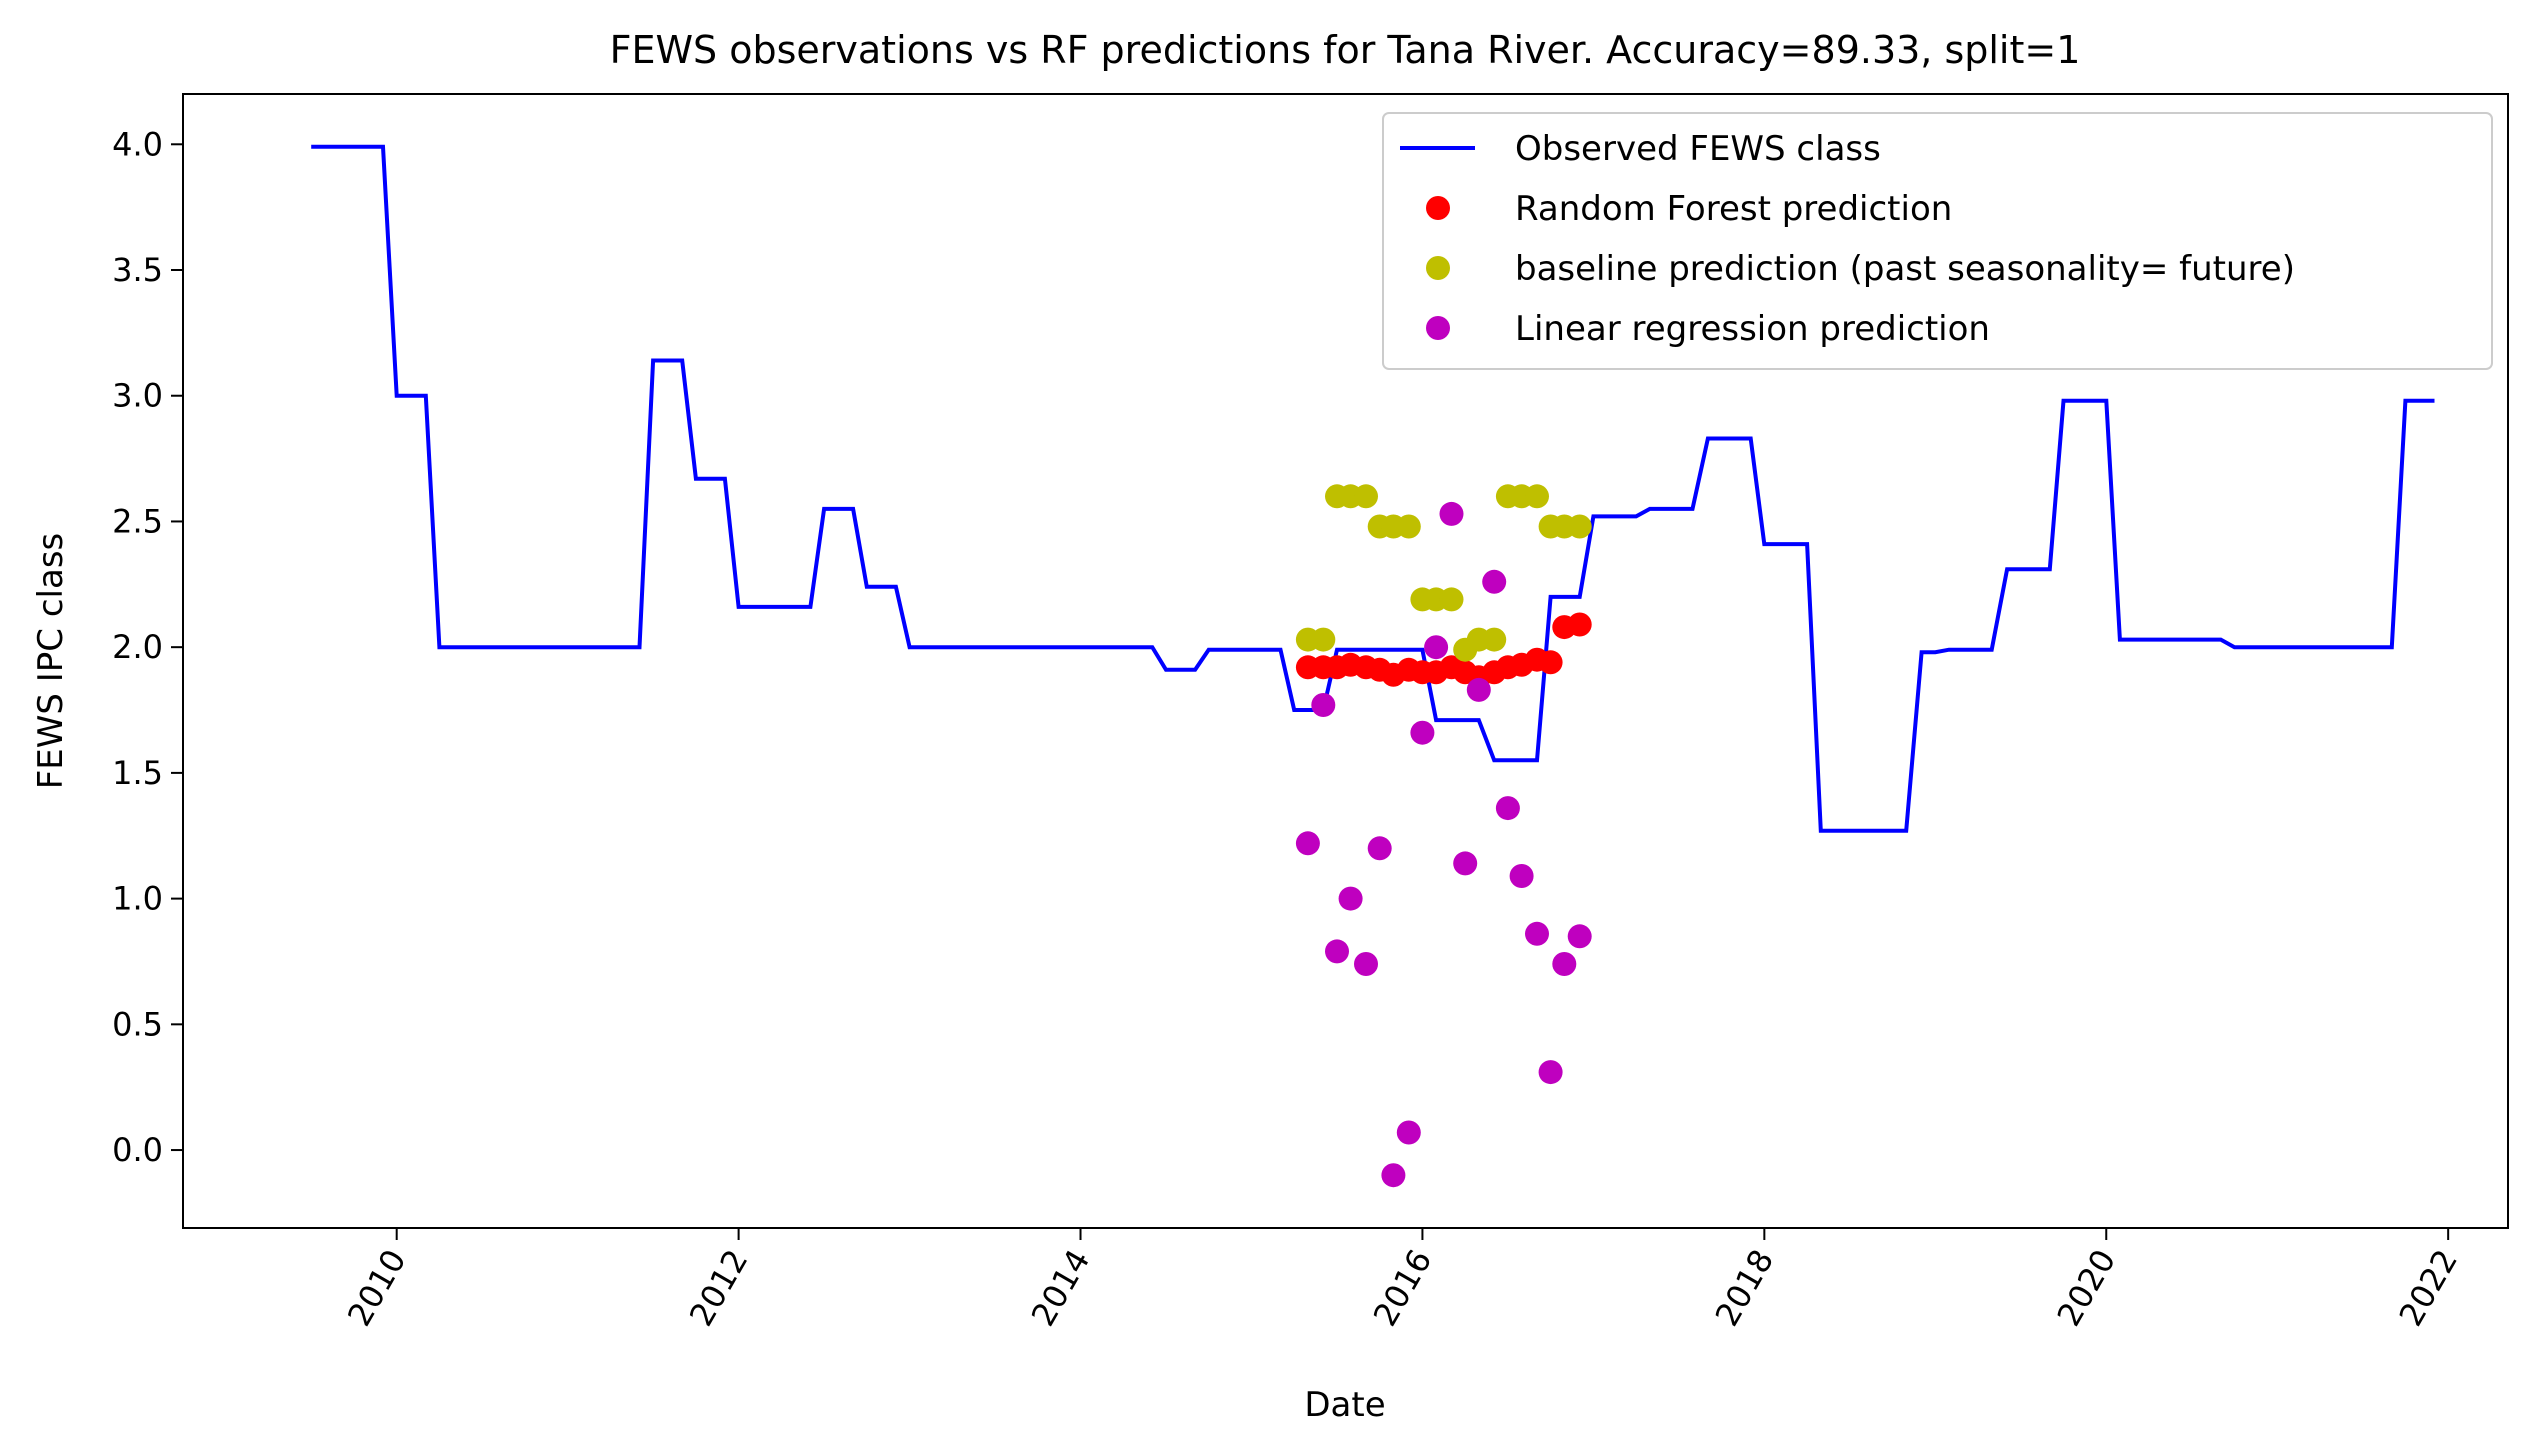  I want to click on y-tick-label: 1.0, so click(137, 899).